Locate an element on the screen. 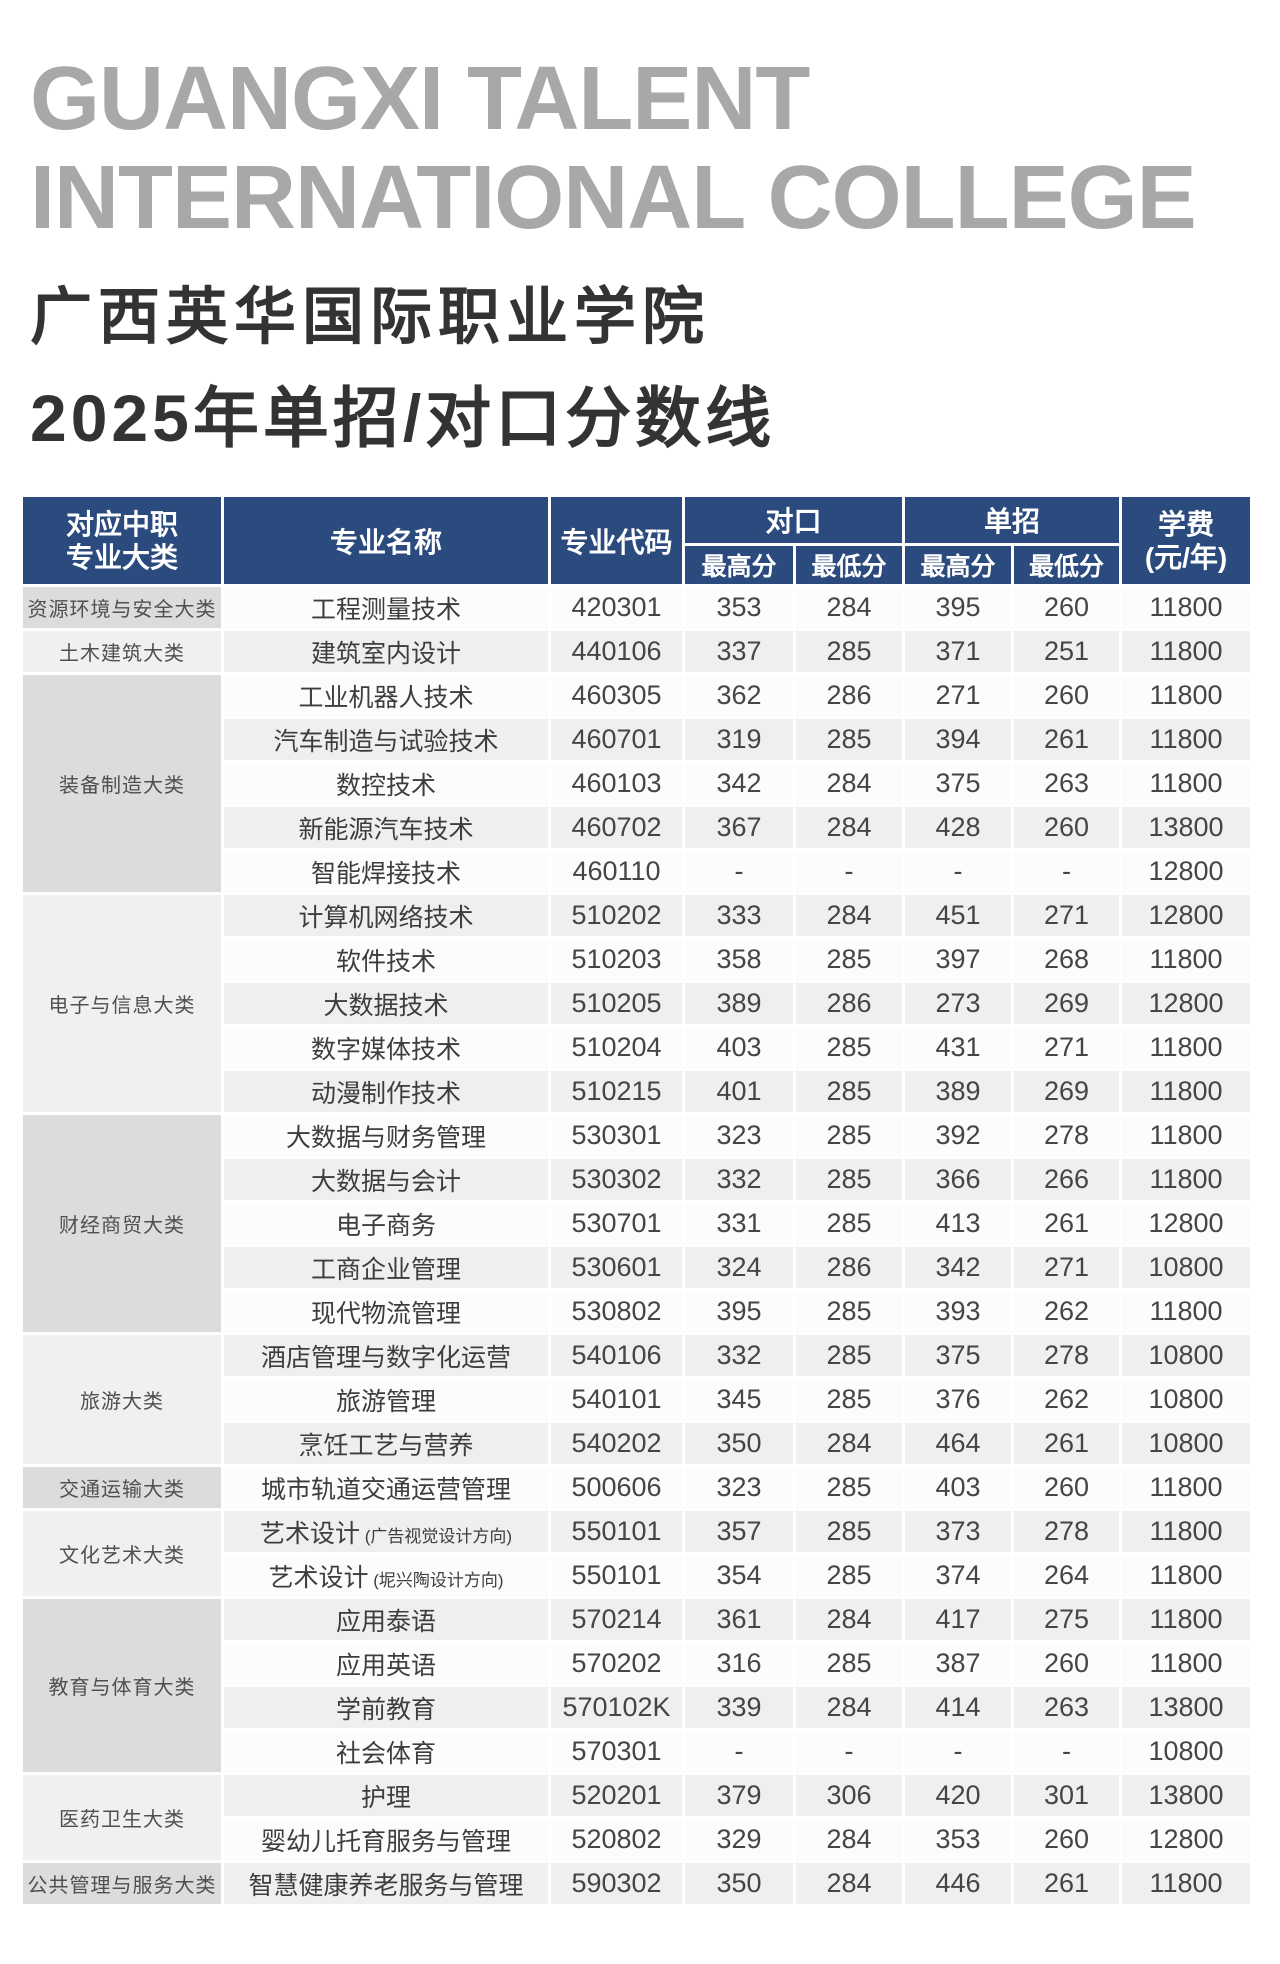 Image resolution: width=1280 pixels, height=1964 pixels. category-cell: 交通运输大类 is located at coordinates (122, 1487).